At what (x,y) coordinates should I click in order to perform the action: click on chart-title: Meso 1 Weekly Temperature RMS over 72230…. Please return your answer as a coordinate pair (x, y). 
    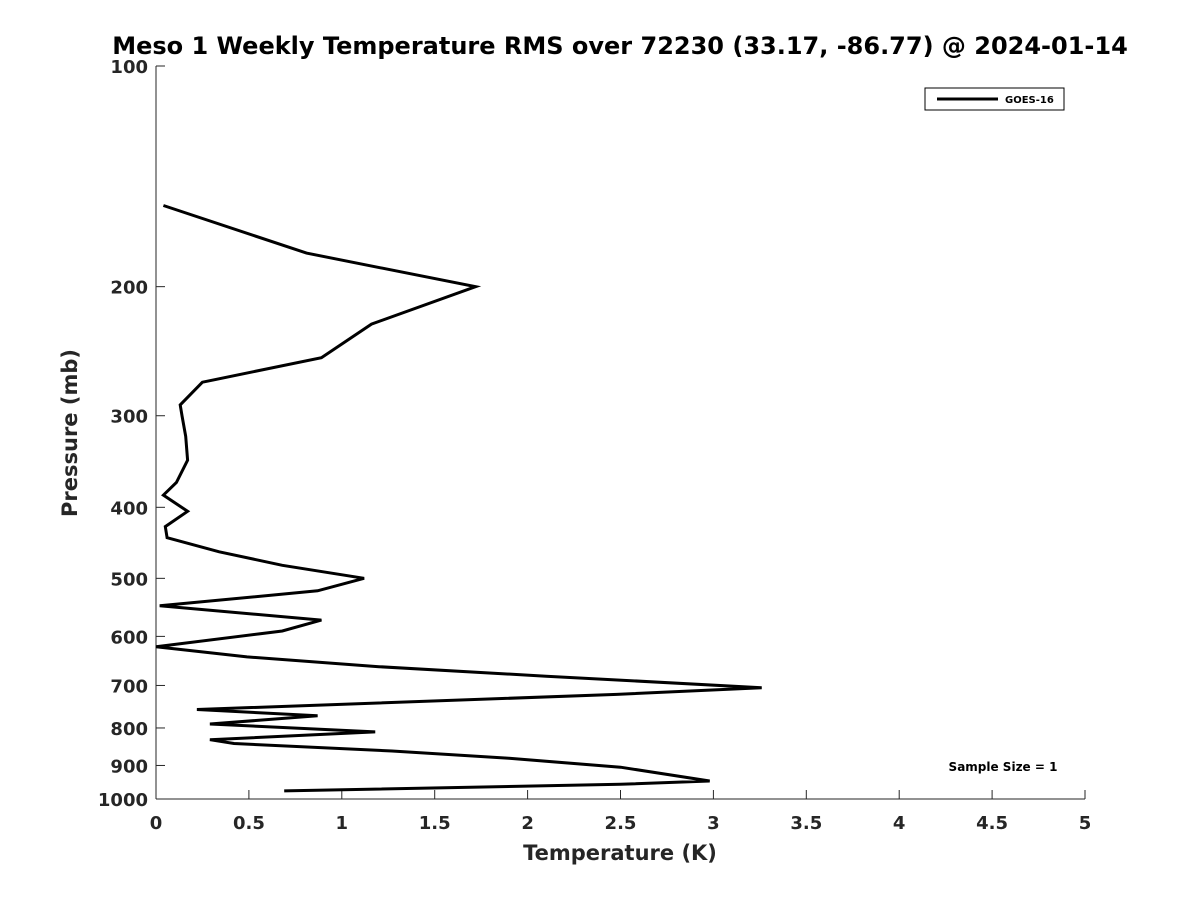
    Looking at the image, I should click on (620, 46).